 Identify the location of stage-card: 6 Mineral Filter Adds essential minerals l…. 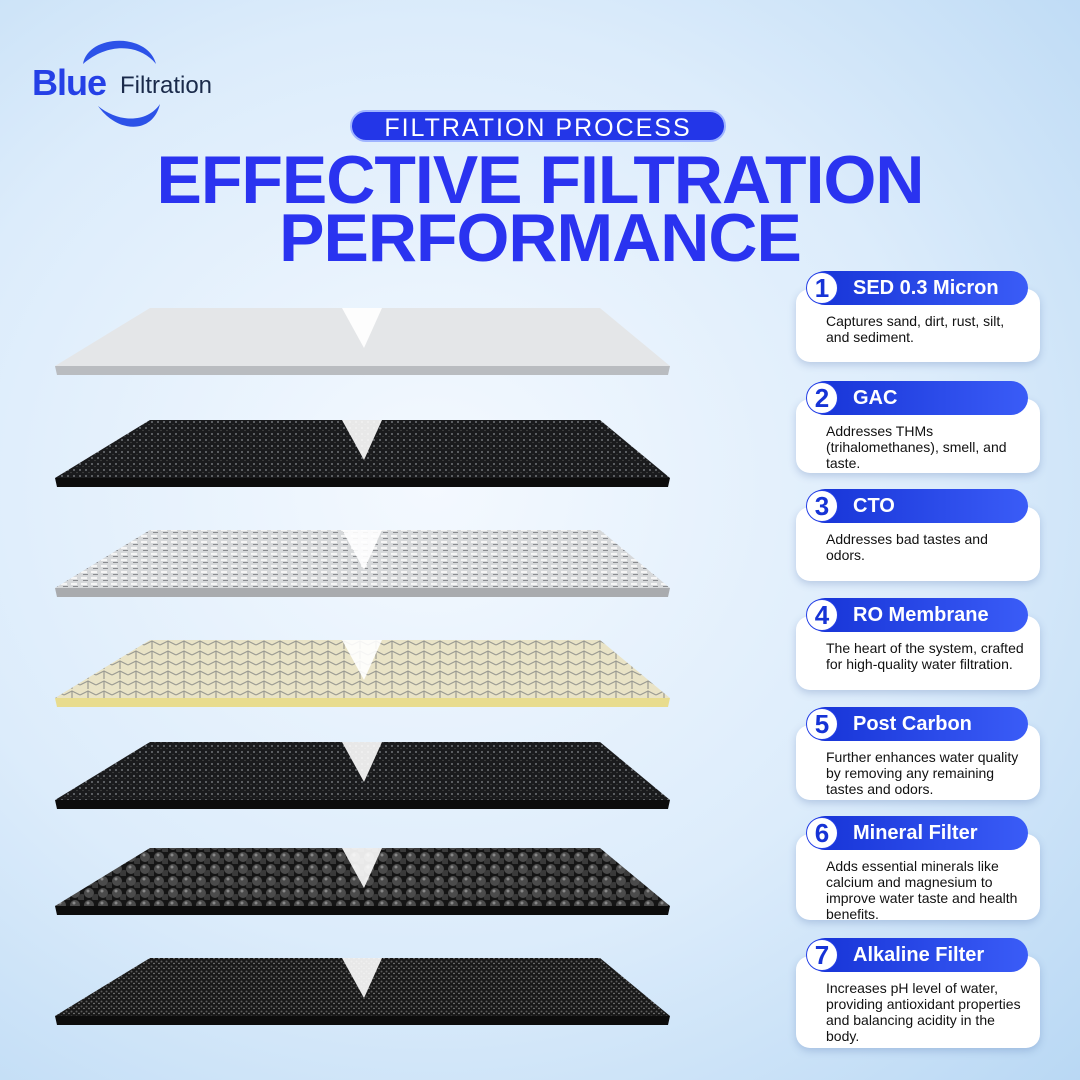
(918, 869).